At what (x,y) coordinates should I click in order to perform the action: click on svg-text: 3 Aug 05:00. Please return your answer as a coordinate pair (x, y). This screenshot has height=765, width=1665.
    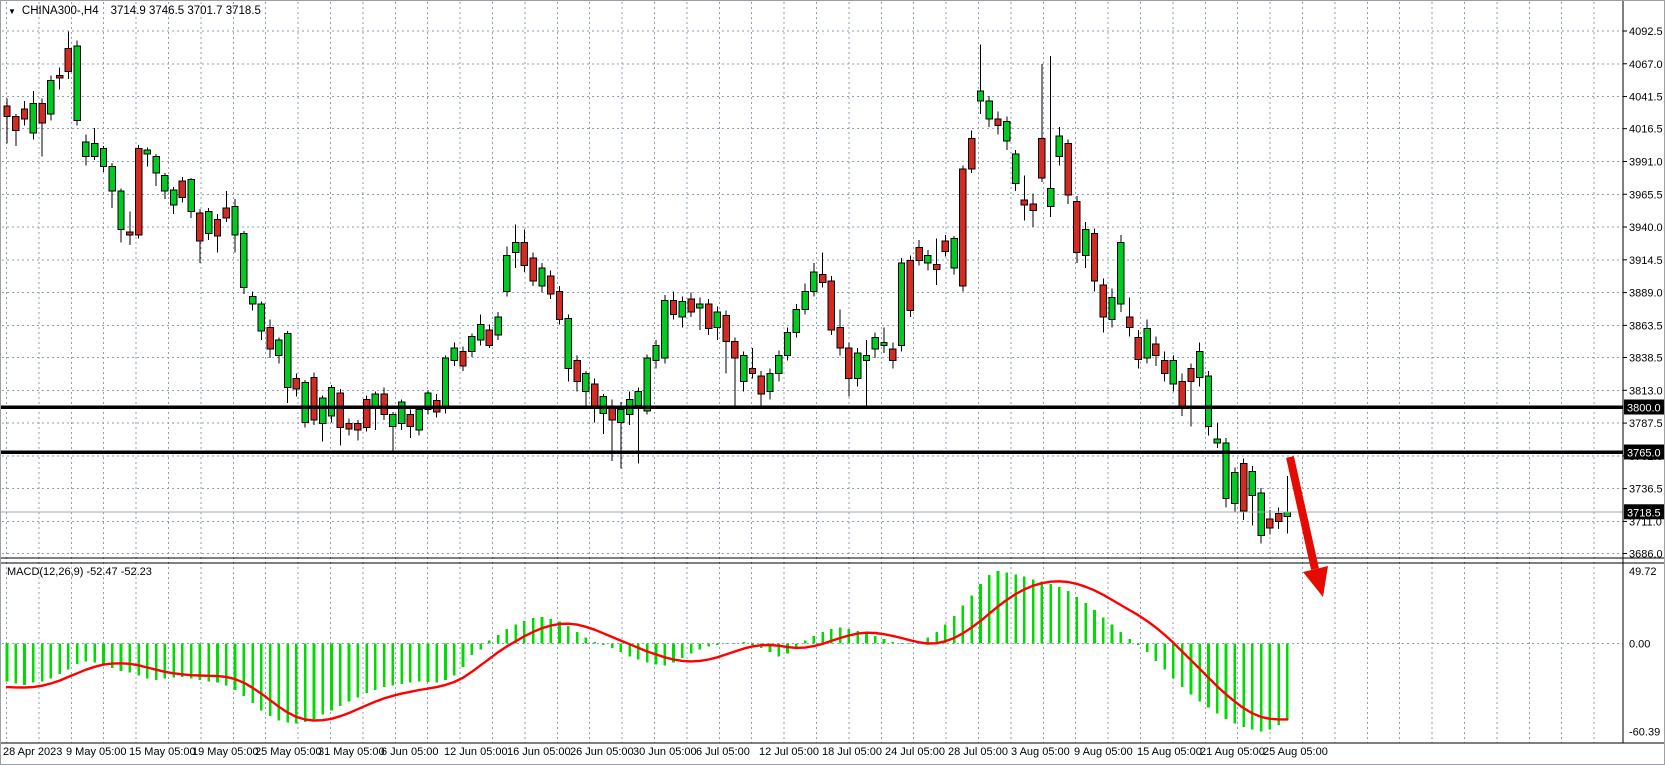
    Looking at the image, I should click on (1040, 752).